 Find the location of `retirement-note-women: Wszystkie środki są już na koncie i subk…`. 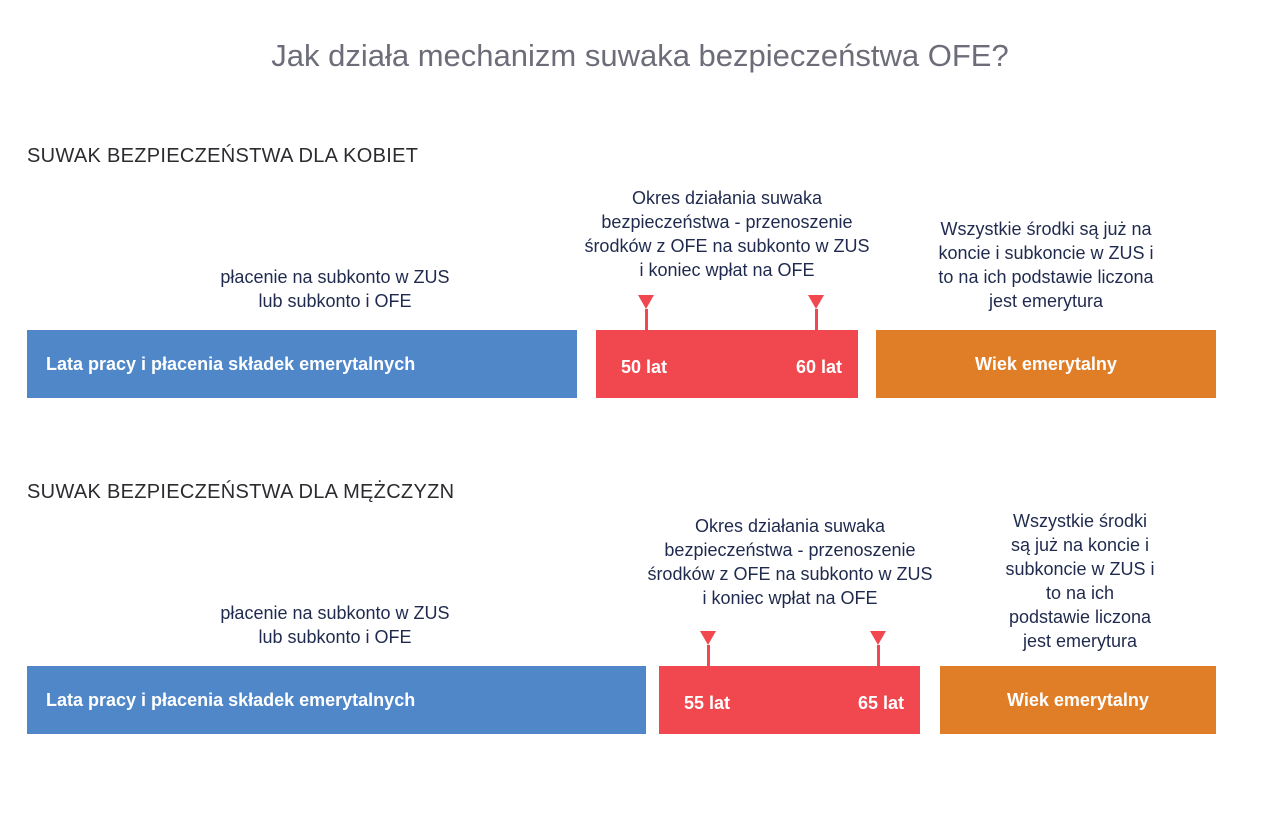

retirement-note-women: Wszystkie środki są już na koncie i subk… is located at coordinates (1046, 265).